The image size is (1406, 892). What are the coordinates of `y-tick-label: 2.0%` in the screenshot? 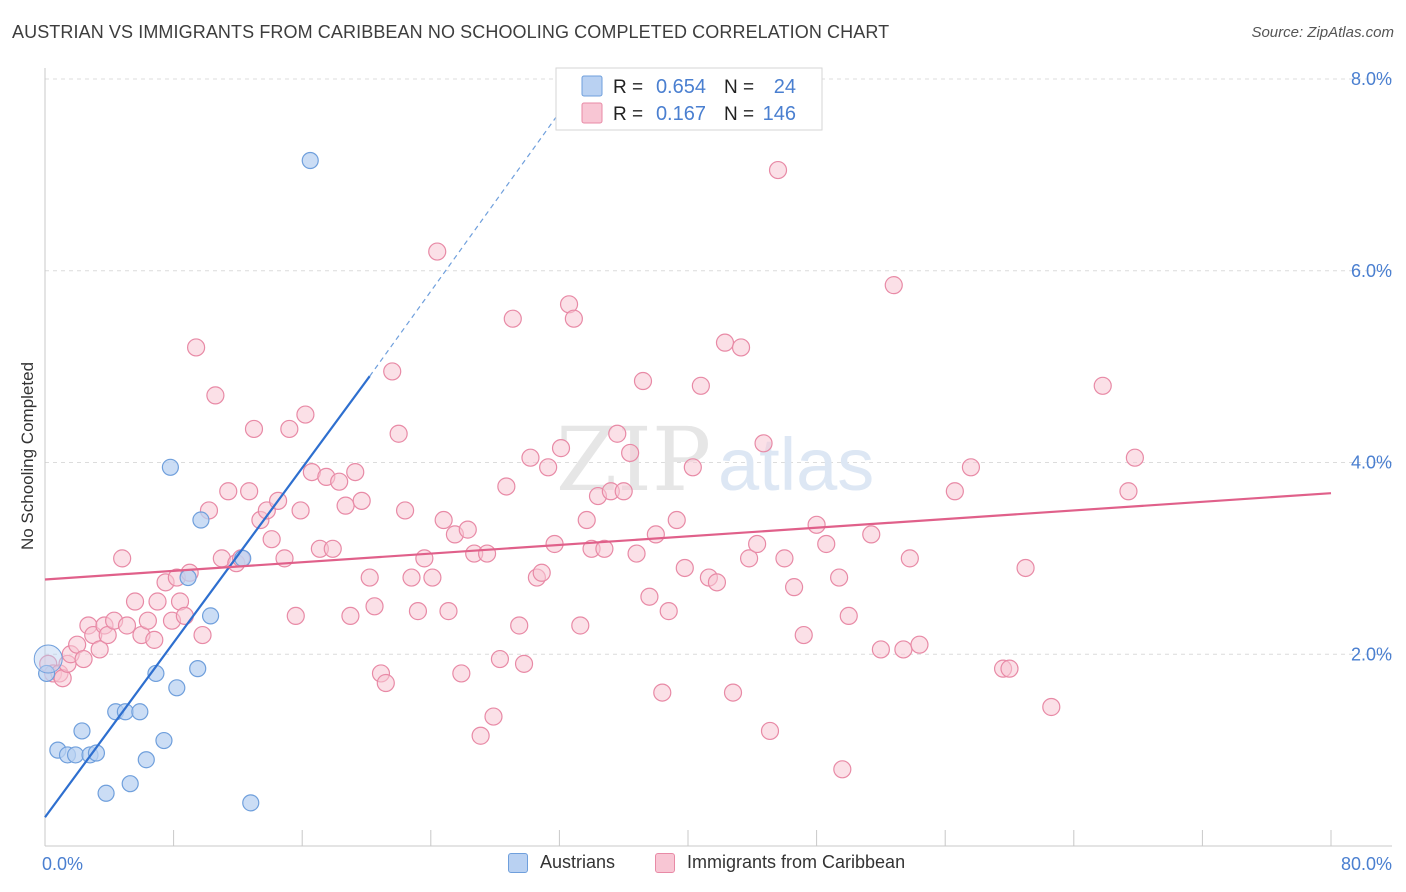 It's located at (1371, 654).